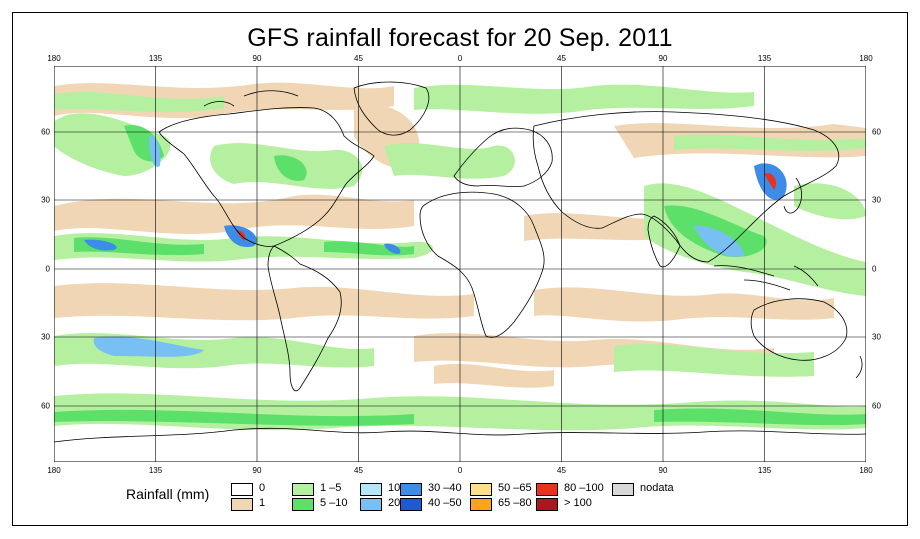 The width and height of the screenshot is (920, 539). Describe the element at coordinates (657, 488) in the screenshot. I see `legend-label: nodata` at that location.